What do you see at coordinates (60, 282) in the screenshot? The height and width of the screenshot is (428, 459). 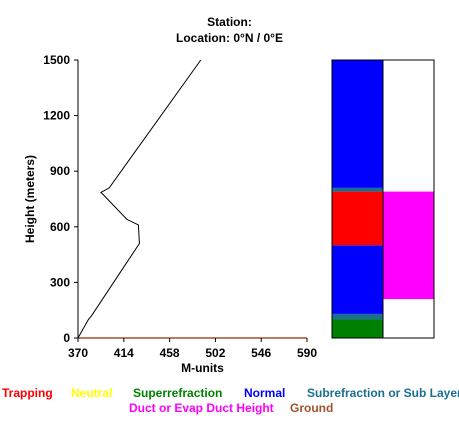 I see `y-tick-label: 300` at bounding box center [60, 282].